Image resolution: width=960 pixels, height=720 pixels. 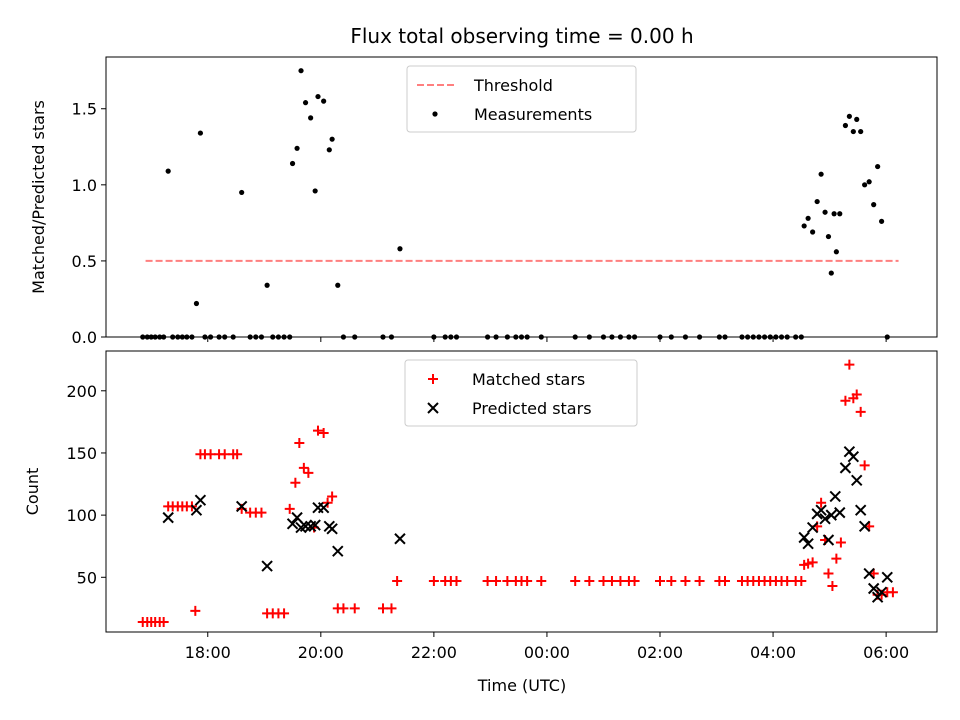 What do you see at coordinates (32, 492) in the screenshot?
I see `y-axis-label: Count` at bounding box center [32, 492].